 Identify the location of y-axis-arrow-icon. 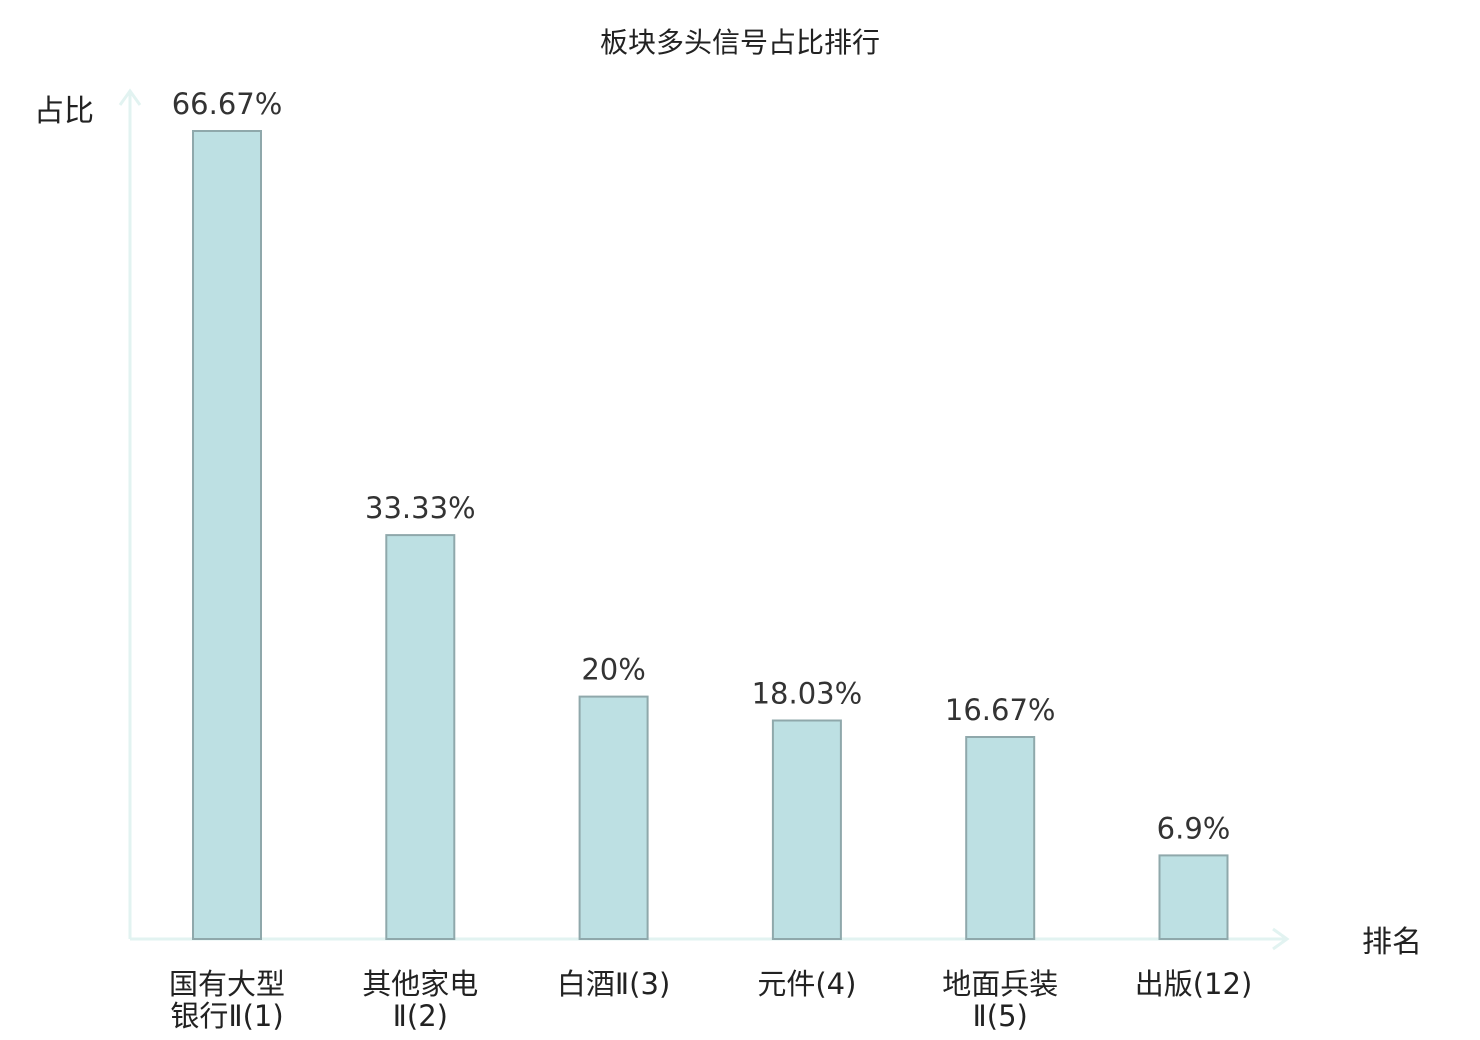
(130, 97).